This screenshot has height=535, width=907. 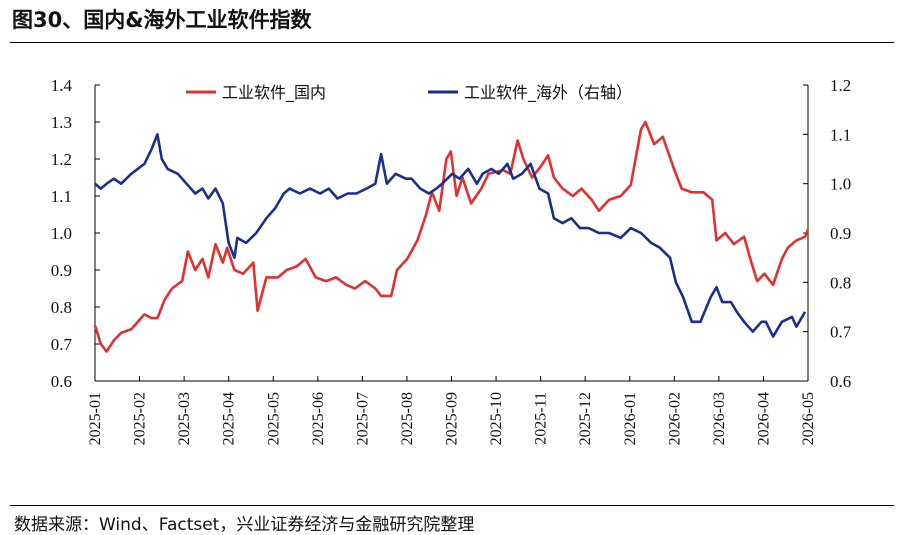 I want to click on x-tick-label: 2025-11, so click(x=541, y=418).